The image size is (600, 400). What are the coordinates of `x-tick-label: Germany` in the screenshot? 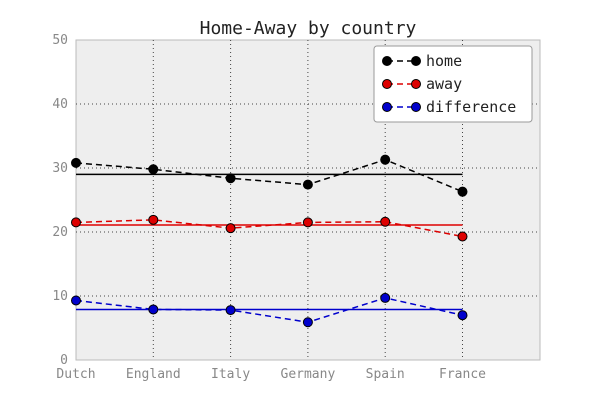 It's located at (308, 374).